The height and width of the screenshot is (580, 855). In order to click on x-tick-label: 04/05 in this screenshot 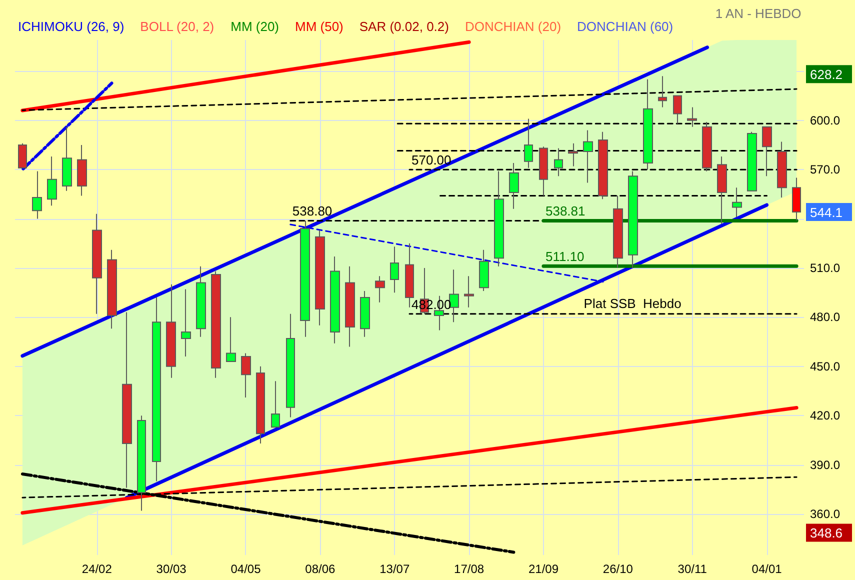, I will do `click(246, 569)`.